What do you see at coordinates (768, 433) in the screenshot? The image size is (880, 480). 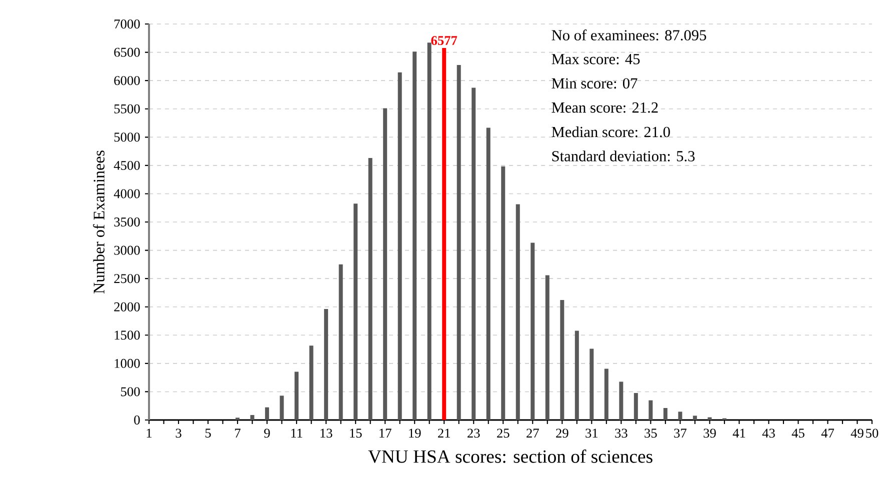 I see `x-tick-label: 43` at bounding box center [768, 433].